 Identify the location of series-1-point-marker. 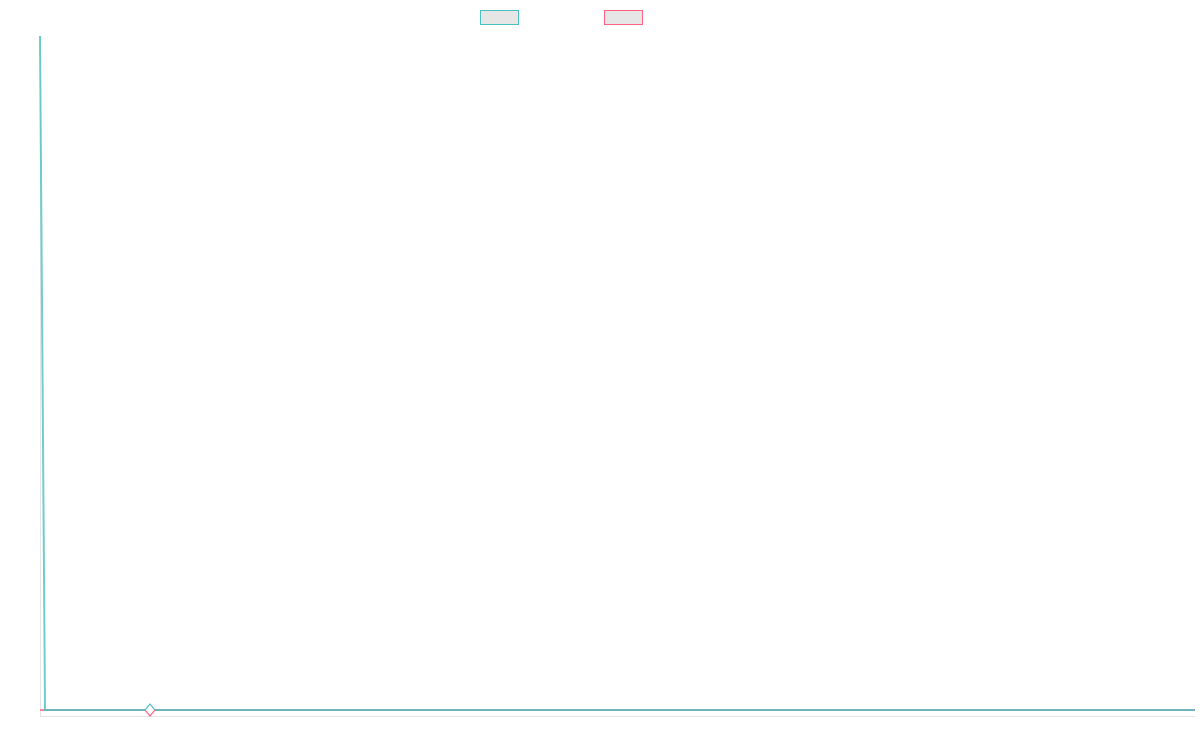
(150, 707).